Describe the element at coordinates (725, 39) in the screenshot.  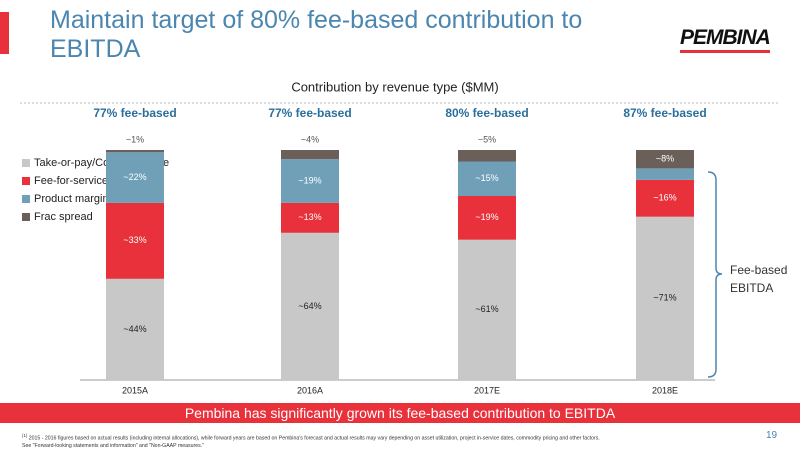
I see `logo: PEMBINA` at that location.